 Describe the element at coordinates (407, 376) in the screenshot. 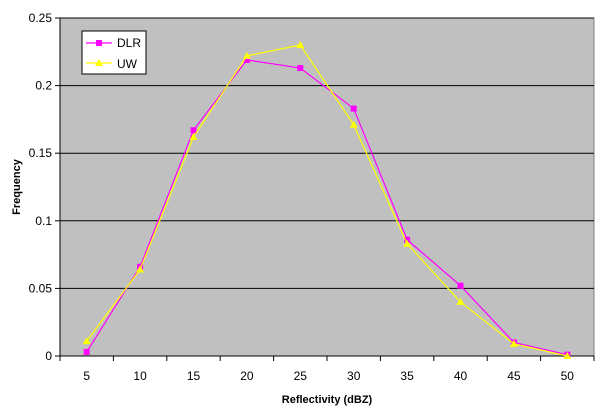

I see `x-tick-label: 35` at that location.